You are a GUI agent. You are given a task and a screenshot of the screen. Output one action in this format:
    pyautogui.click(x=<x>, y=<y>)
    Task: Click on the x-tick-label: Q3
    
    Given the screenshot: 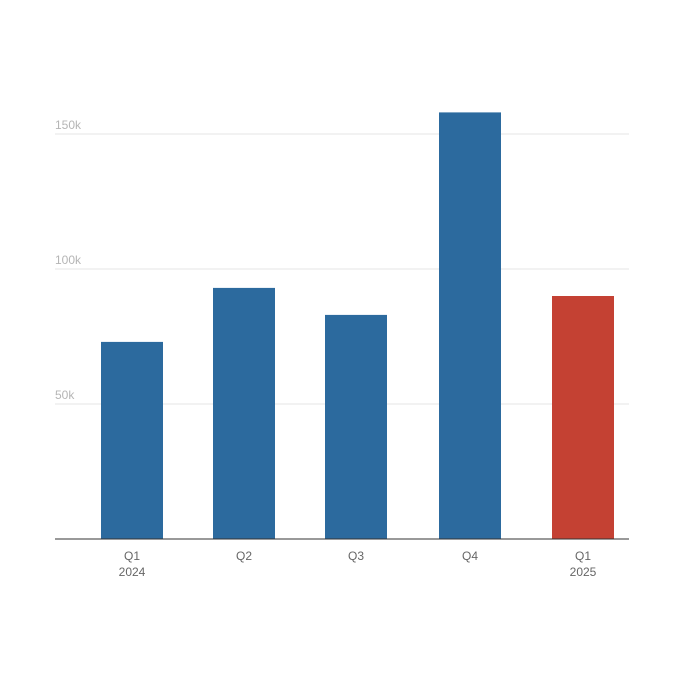 What is the action you would take?
    pyautogui.click(x=356, y=556)
    